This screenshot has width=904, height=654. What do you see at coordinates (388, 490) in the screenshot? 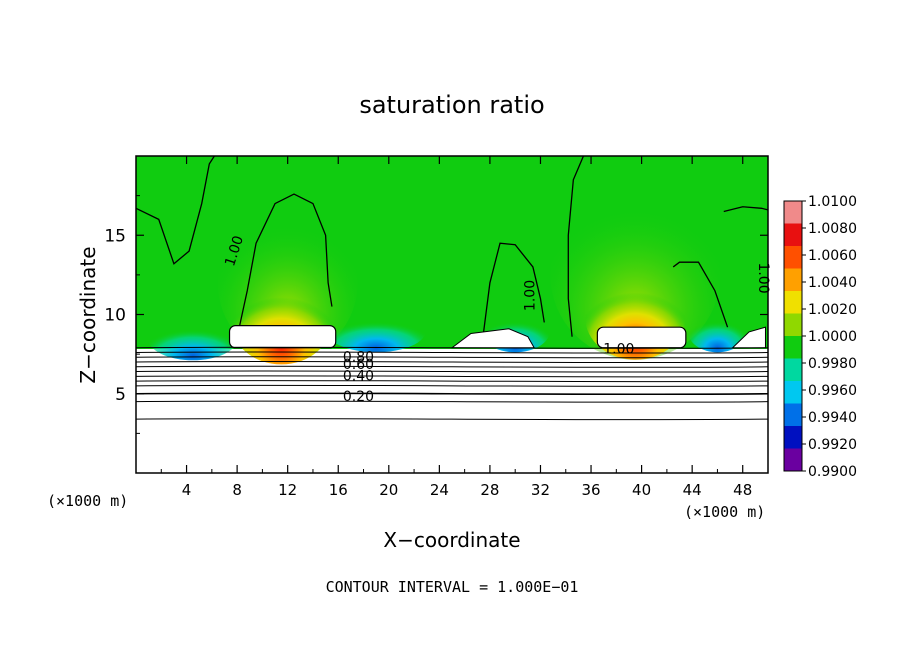
I see `x-tick-label: 20` at bounding box center [388, 490].